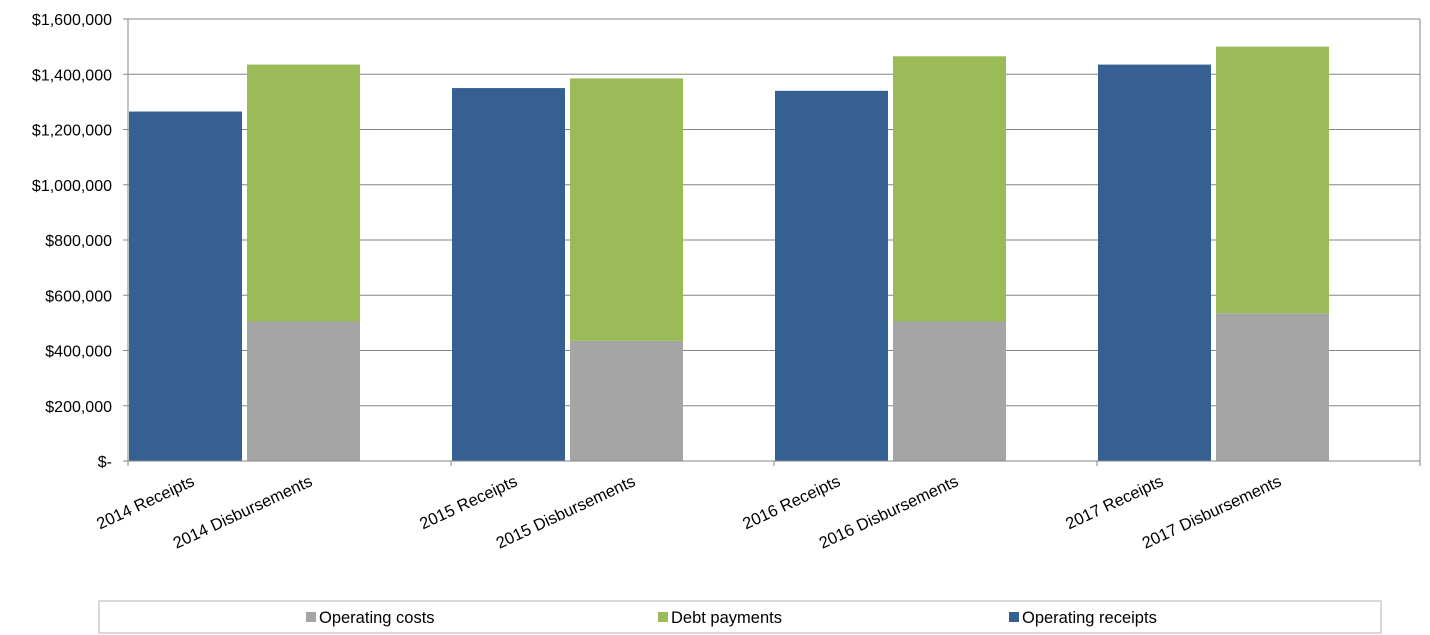  What do you see at coordinates (72, 186) in the screenshot?
I see `y-tick-label: $1,000,000` at bounding box center [72, 186].